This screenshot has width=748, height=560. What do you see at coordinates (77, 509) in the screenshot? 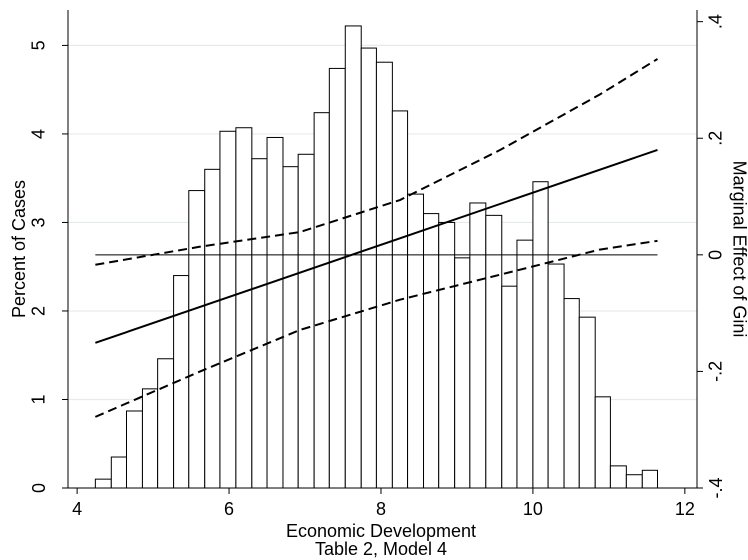
I see `x-tick-label: 4` at bounding box center [77, 509].